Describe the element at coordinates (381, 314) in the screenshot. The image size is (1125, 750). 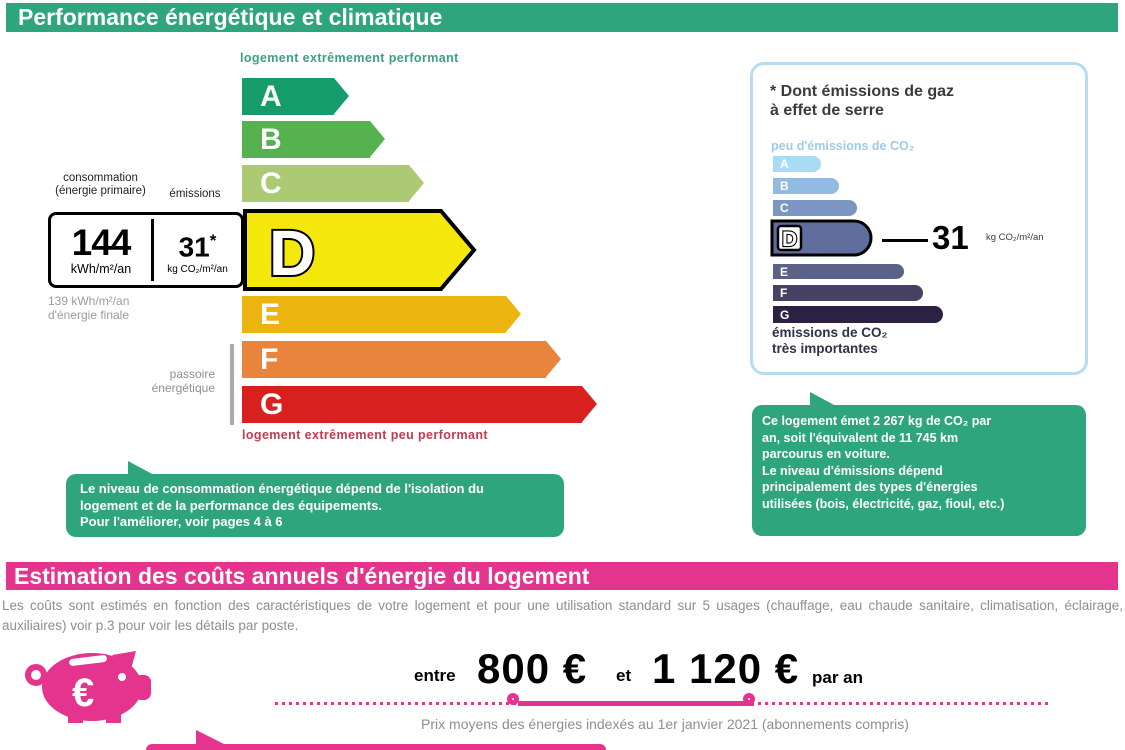
I see `energy-class-e: E` at that location.